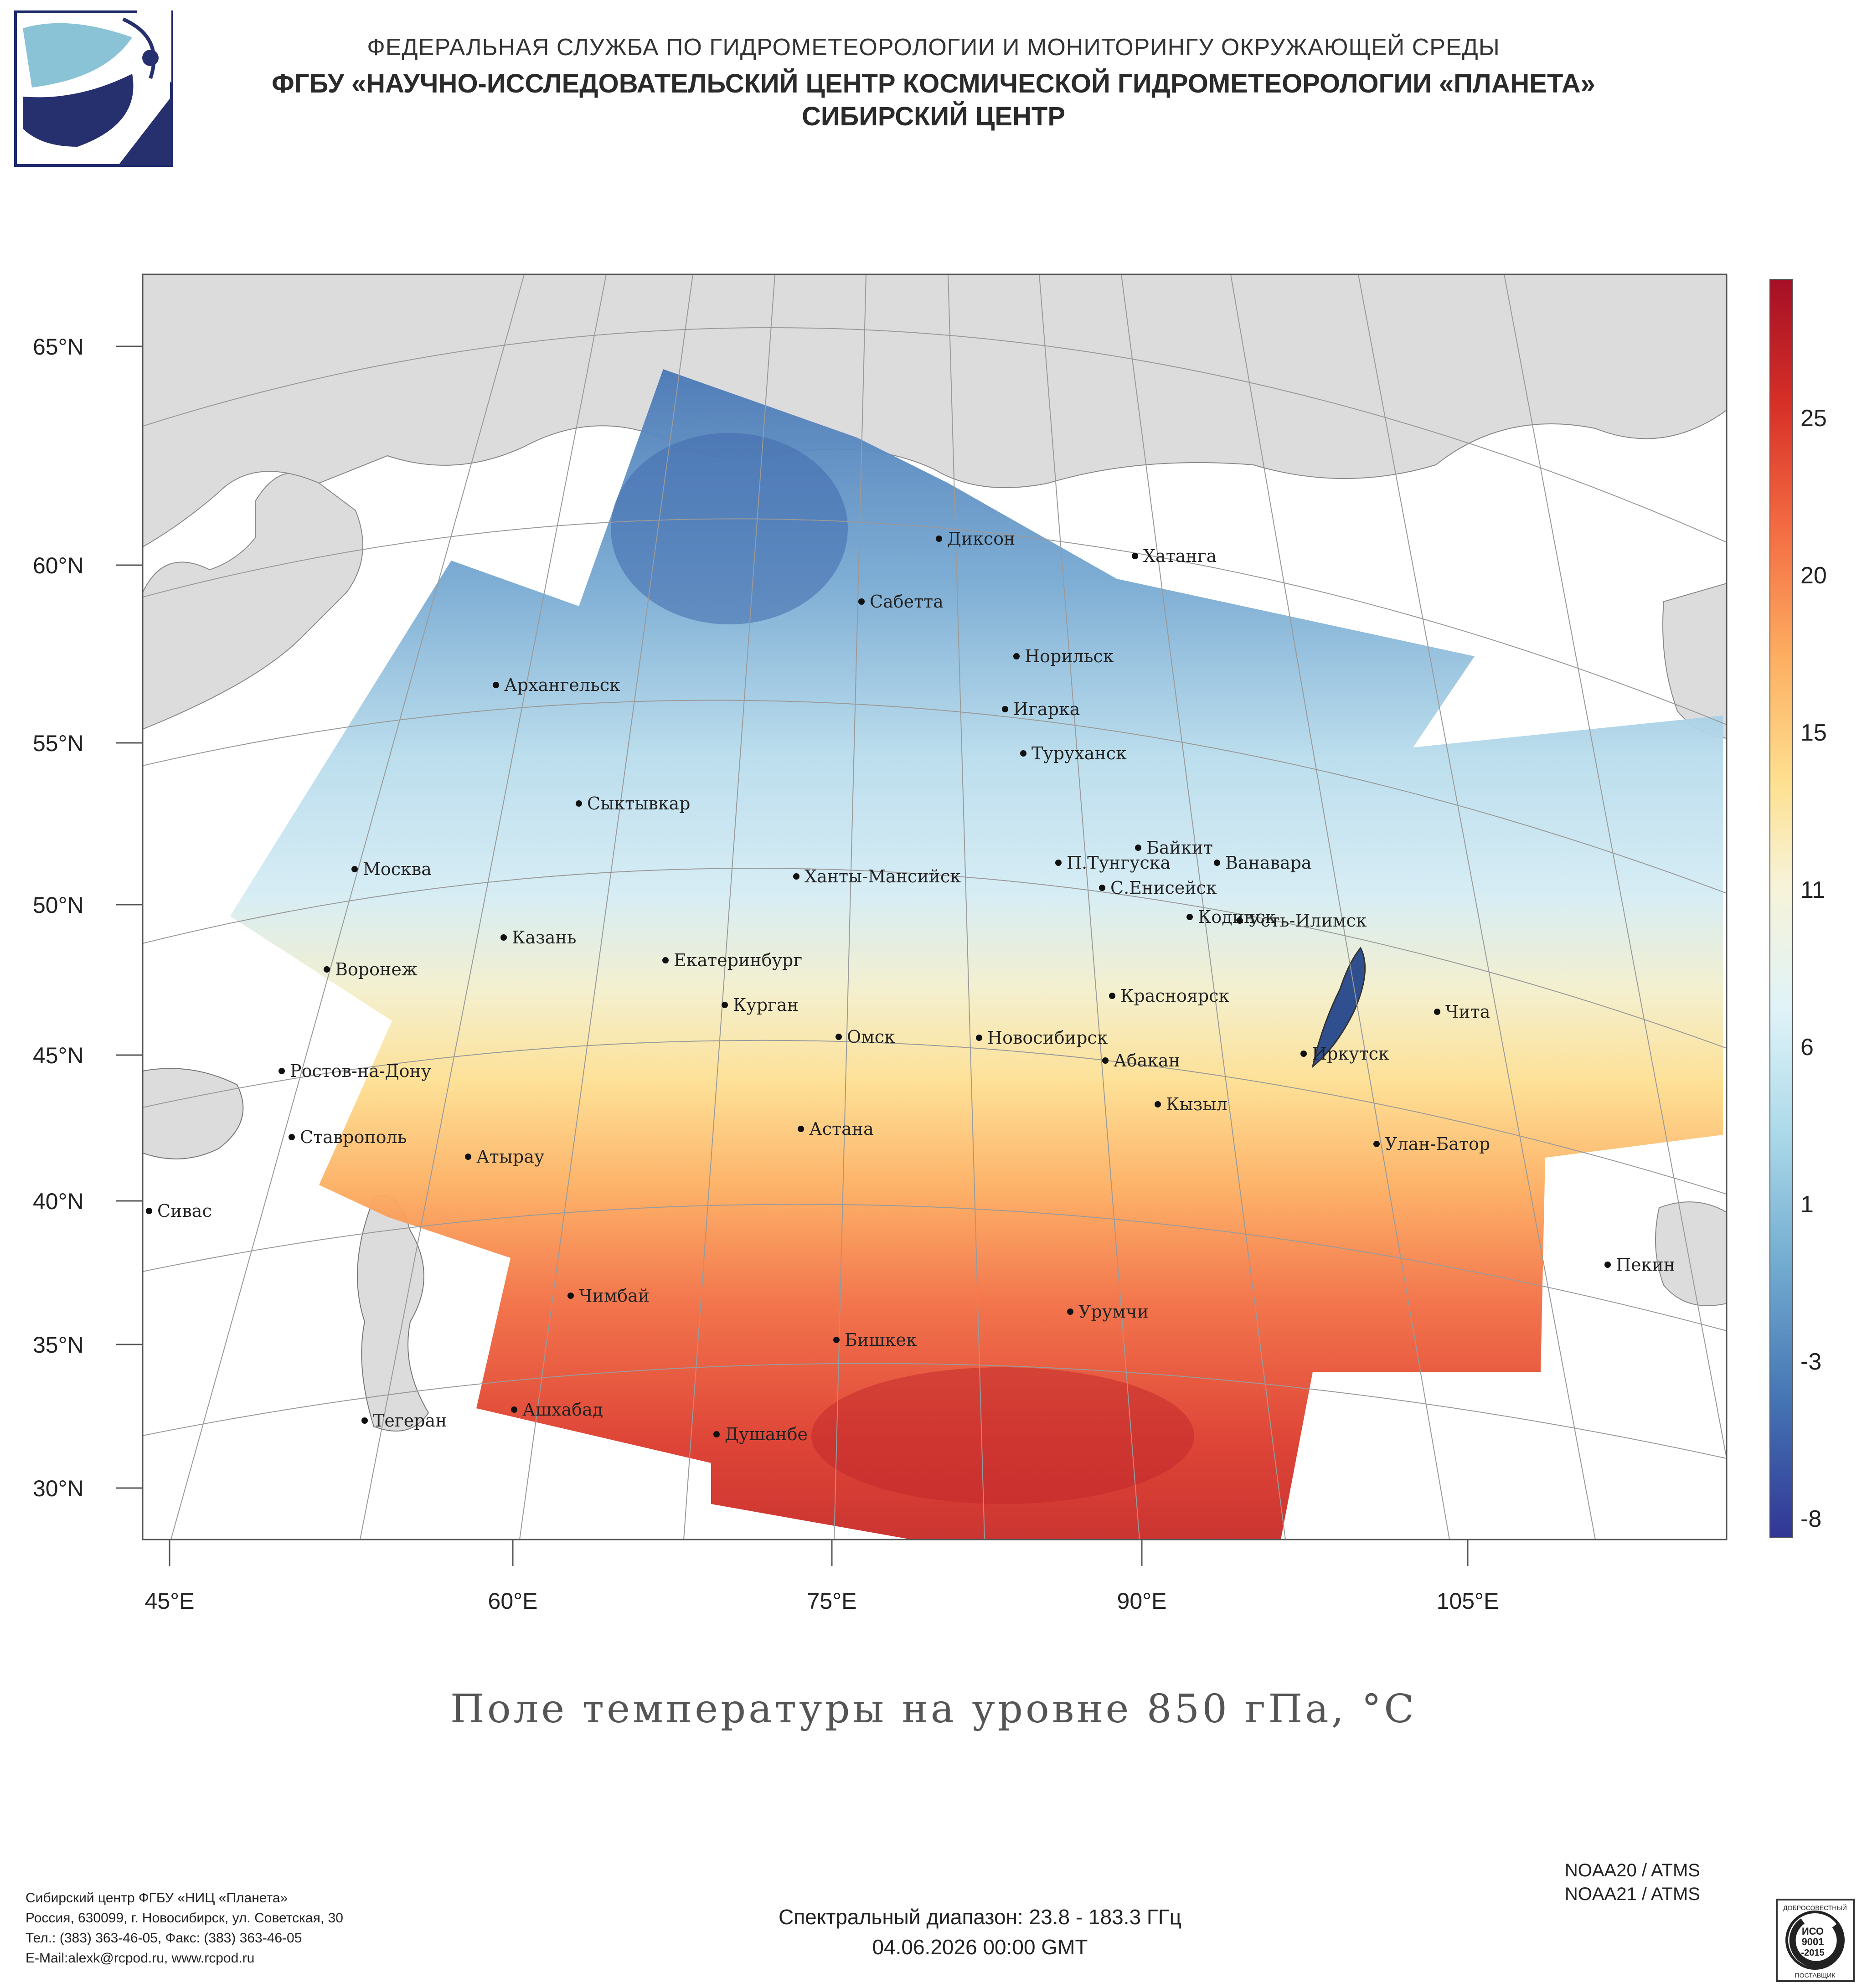  What do you see at coordinates (1813, 1932) in the screenshot?
I see `iso-line1: ИСО` at bounding box center [1813, 1932].